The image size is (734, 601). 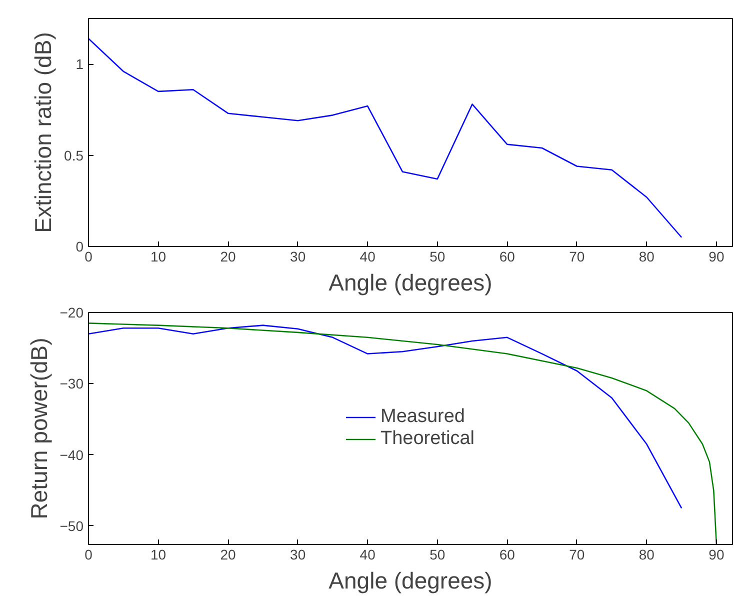 What do you see at coordinates (72, 454) in the screenshot?
I see `y-tick-label: −40` at bounding box center [72, 454].